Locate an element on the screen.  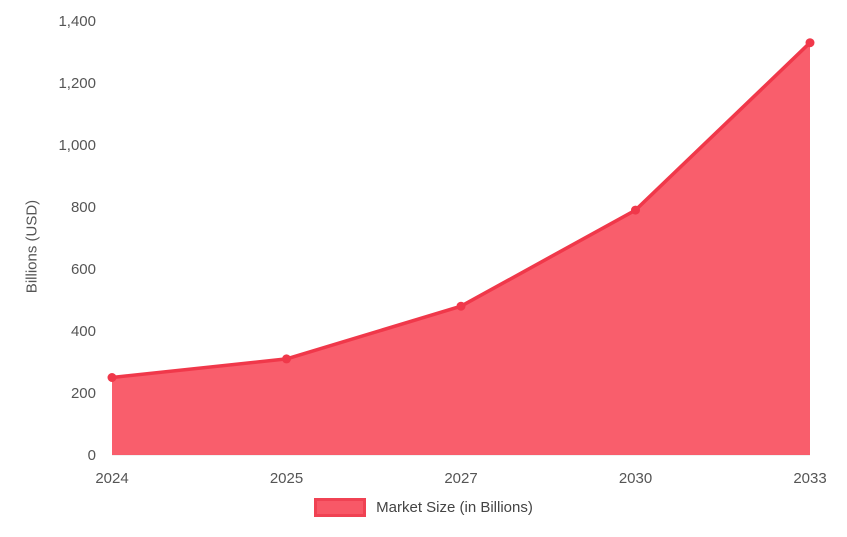
legend-label: Market Size (in Billions) is located at coordinates (454, 507).